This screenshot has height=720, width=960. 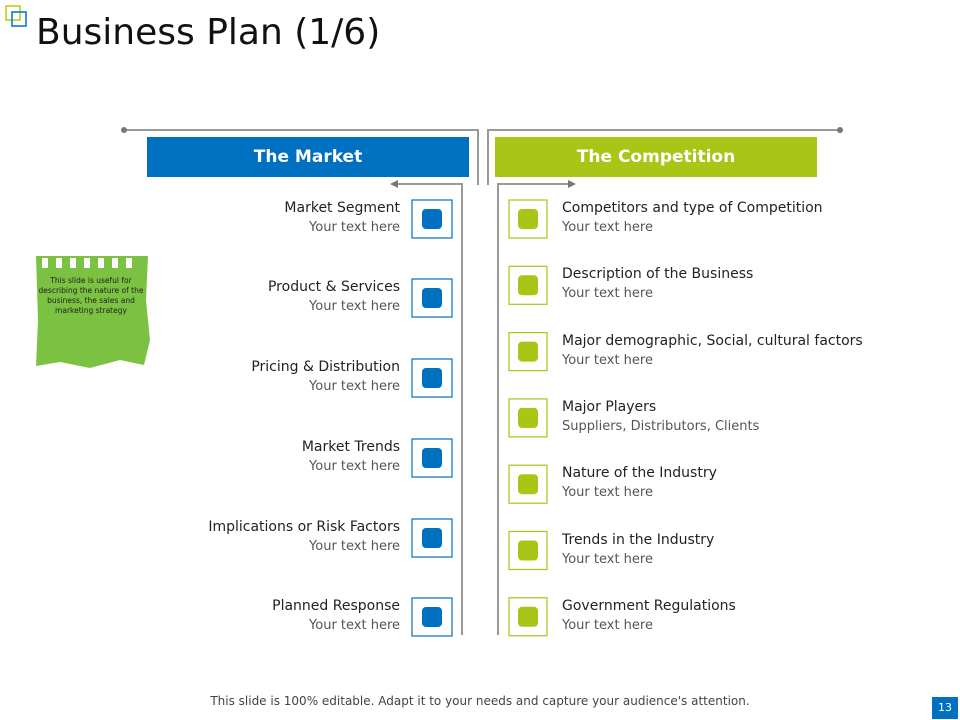 I want to click on competition-heading: The Competition, so click(x=656, y=157).